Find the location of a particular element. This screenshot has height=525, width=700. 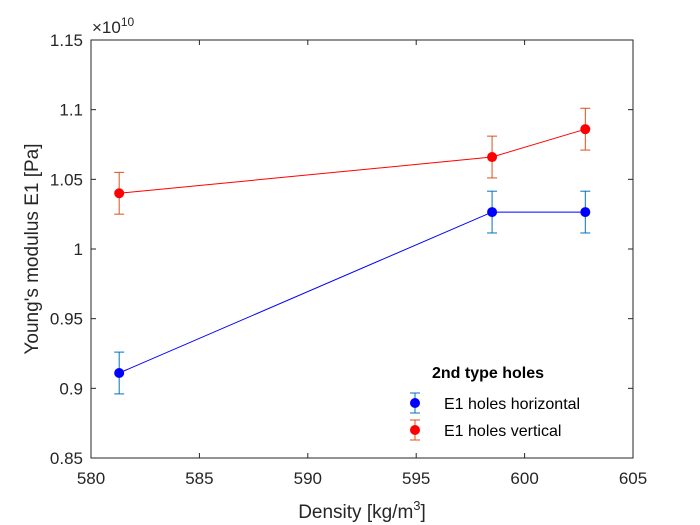

y-axis-label: Young's modulus E1 [Pa] is located at coordinates (32, 248).